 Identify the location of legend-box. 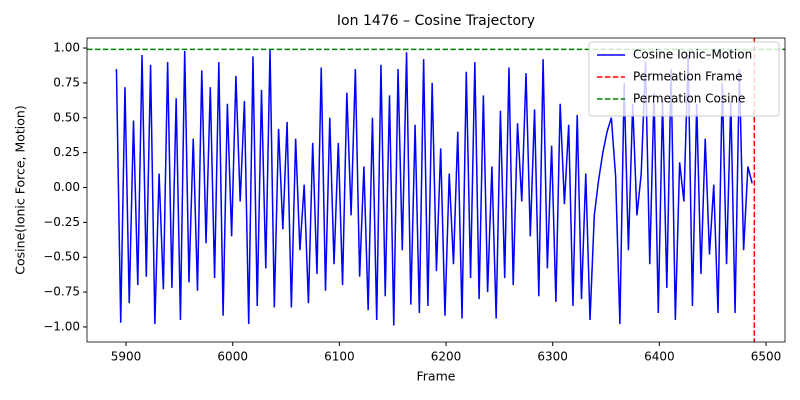
(684, 79).